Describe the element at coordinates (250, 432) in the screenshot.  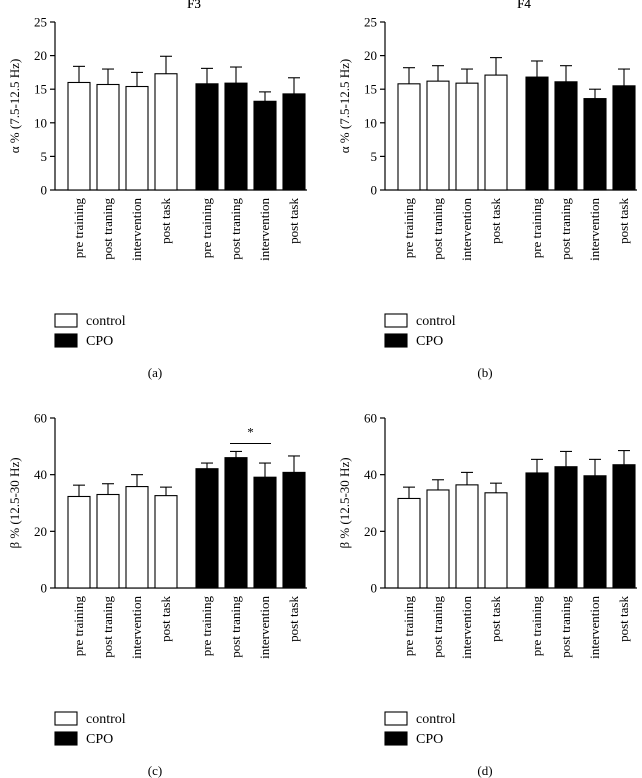
I see `significance-marker: *` at that location.